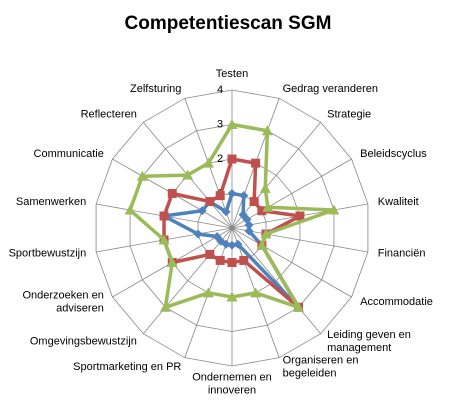  What do you see at coordinates (220, 159) in the screenshot?
I see `tick-label: 2` at bounding box center [220, 159].